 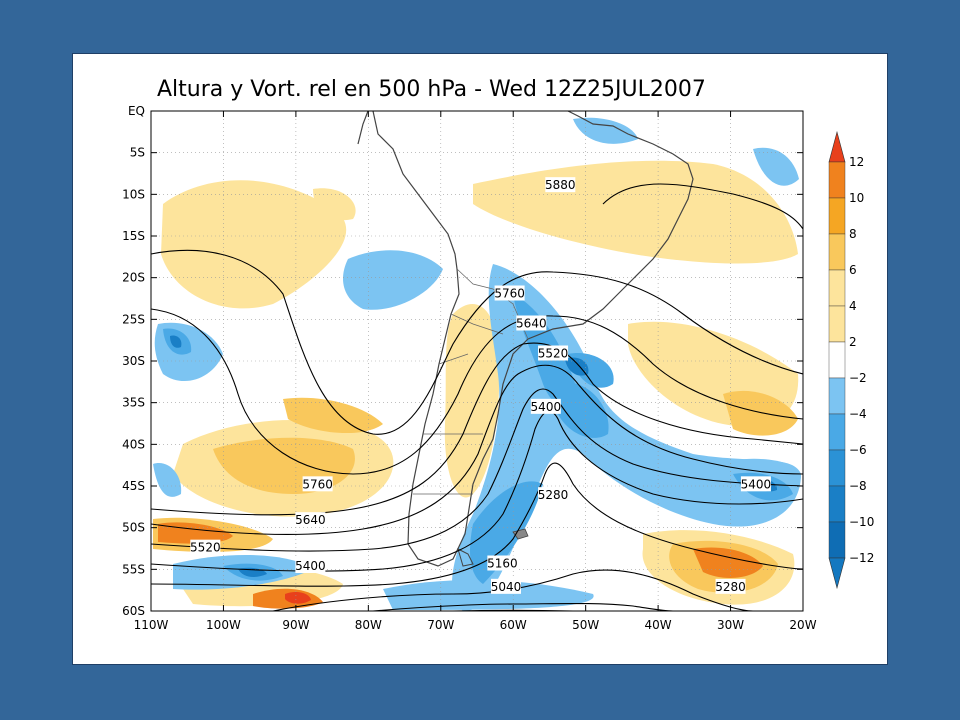 What do you see at coordinates (861, 558) in the screenshot?
I see `colorbar-label: −12` at bounding box center [861, 558].